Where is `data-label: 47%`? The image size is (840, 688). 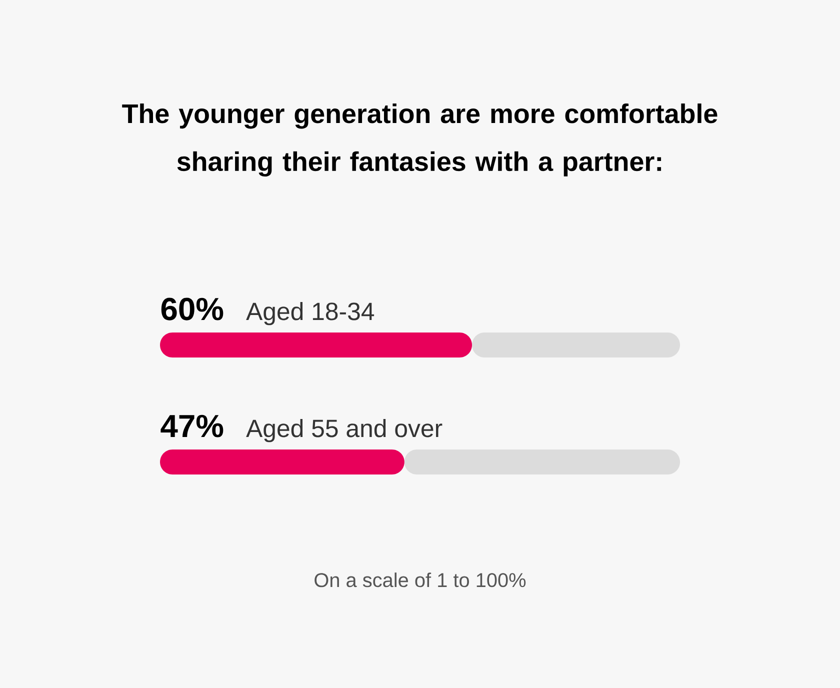
data-label: 47% is located at coordinates (192, 426).